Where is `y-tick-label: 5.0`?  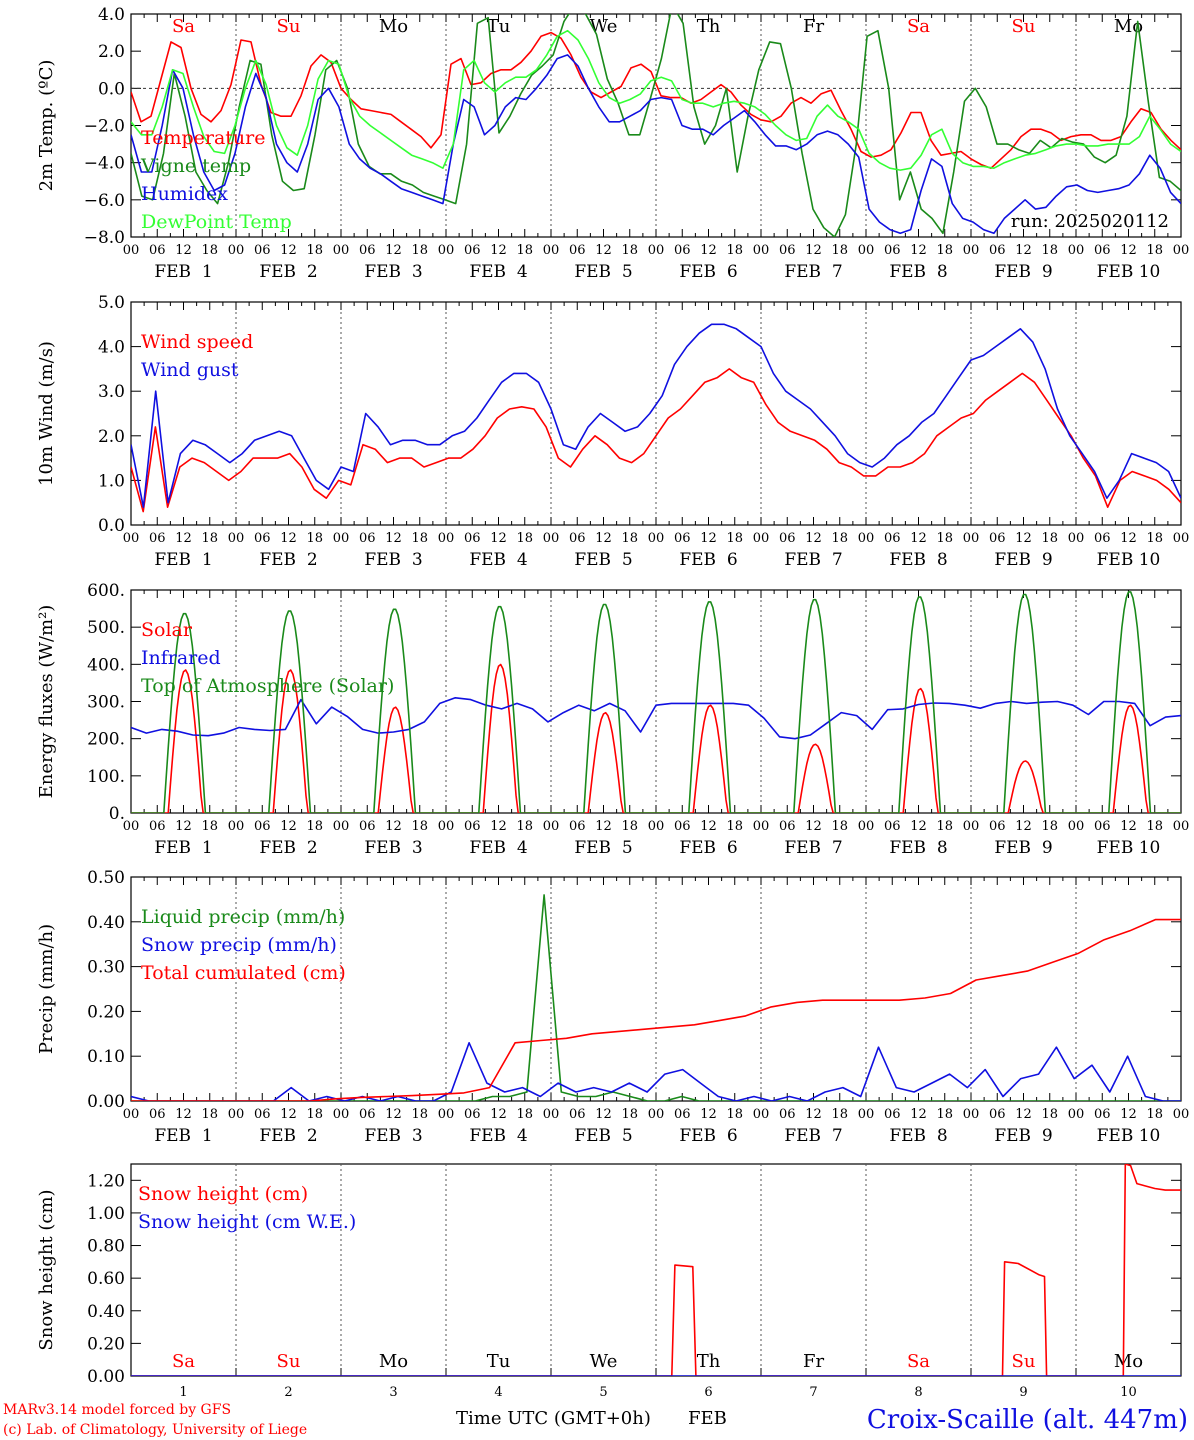 y-tick-label: 5.0 is located at coordinates (111, 303).